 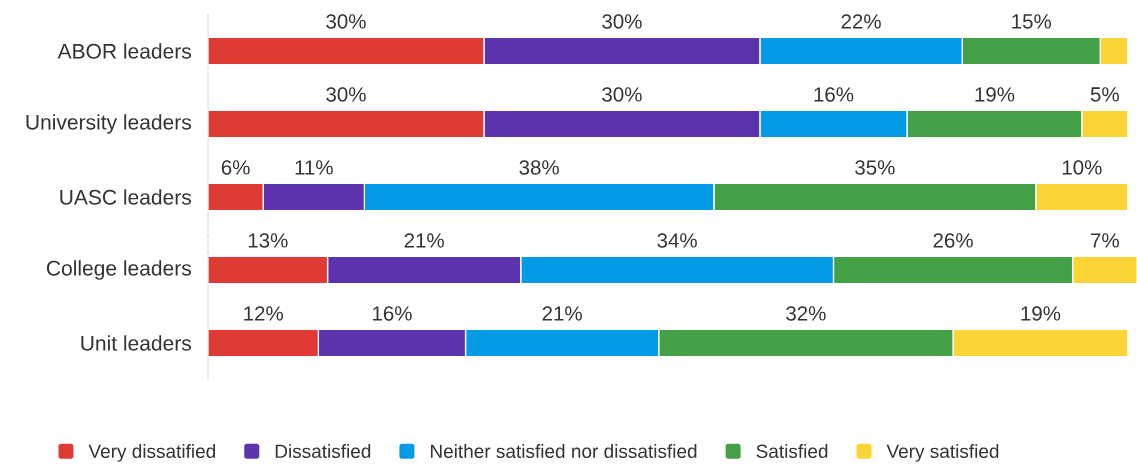 What do you see at coordinates (539, 167) in the screenshot?
I see `data-label: 38%` at bounding box center [539, 167].